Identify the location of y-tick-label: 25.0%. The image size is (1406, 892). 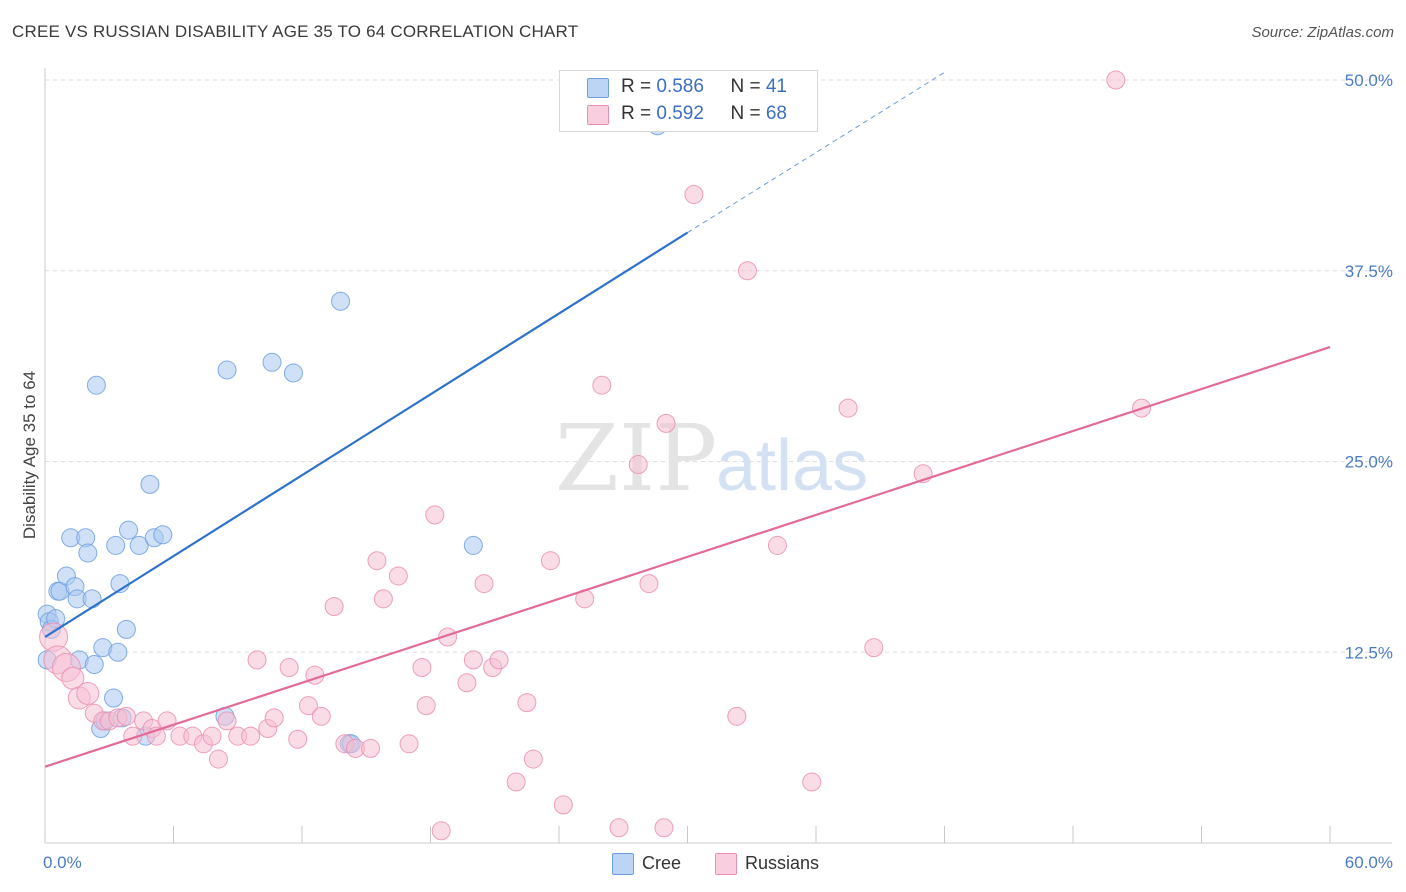
(1369, 462).